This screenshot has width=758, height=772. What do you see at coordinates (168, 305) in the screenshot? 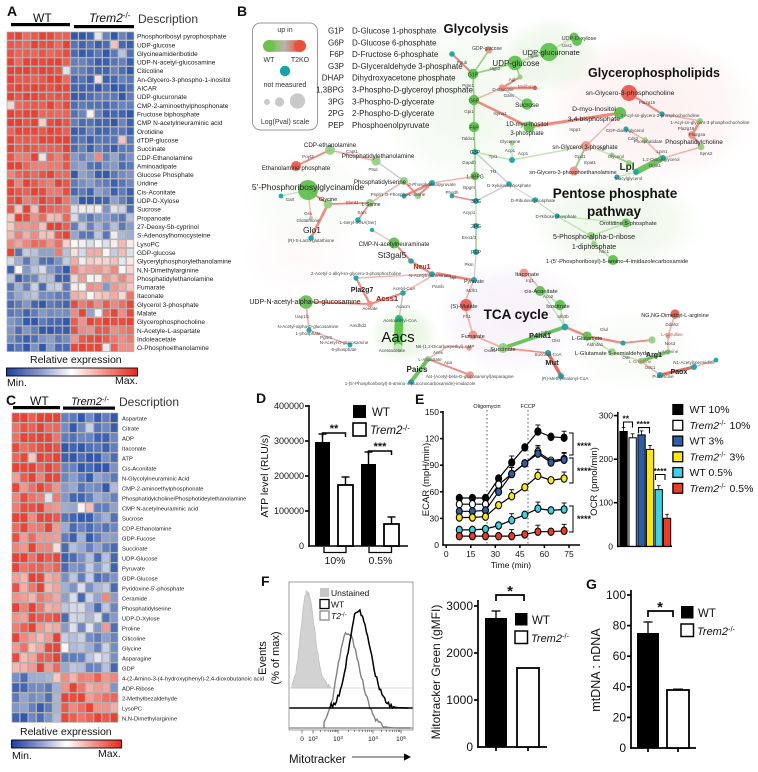
I see `svg-text: Glycerol 3-phosphate` at bounding box center [168, 305].